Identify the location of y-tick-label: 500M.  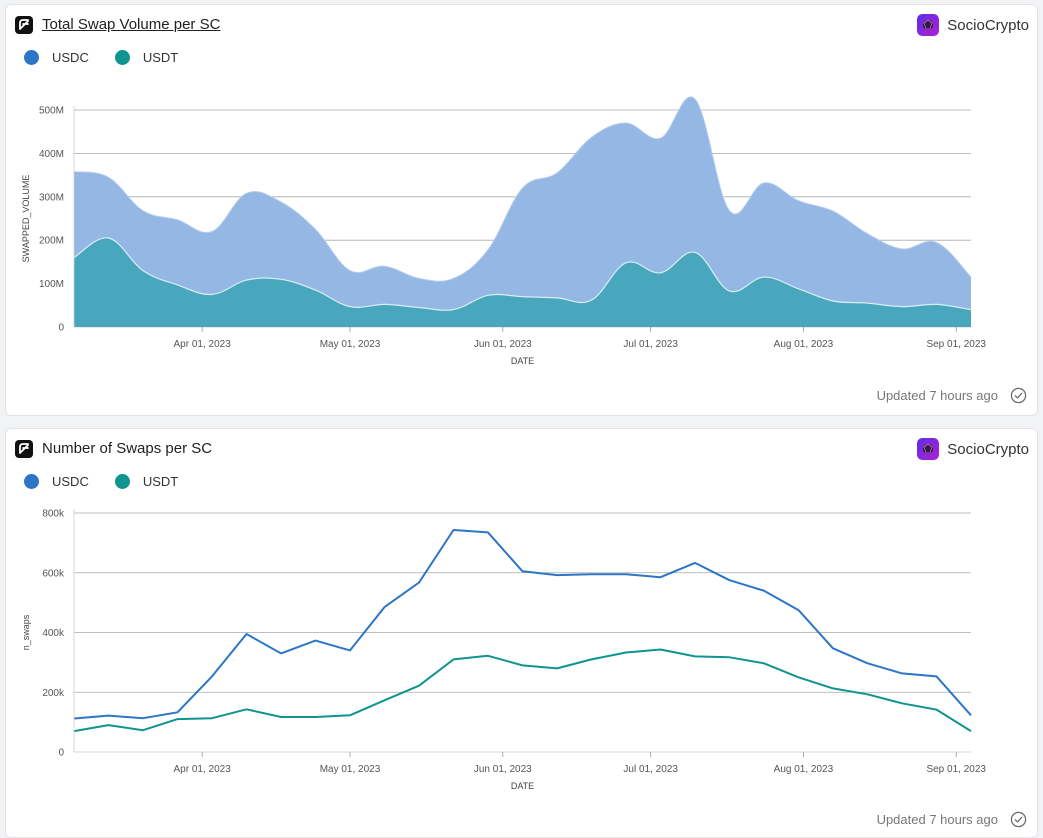
(51, 111).